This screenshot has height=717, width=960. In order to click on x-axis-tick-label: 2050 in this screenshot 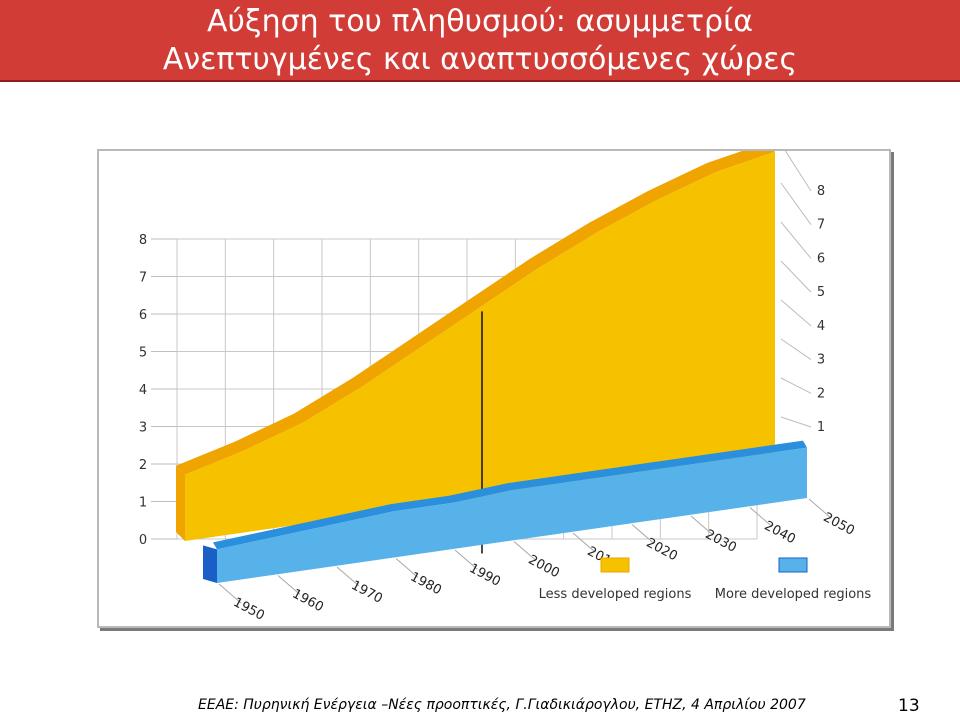, I will do `click(839, 524)`.